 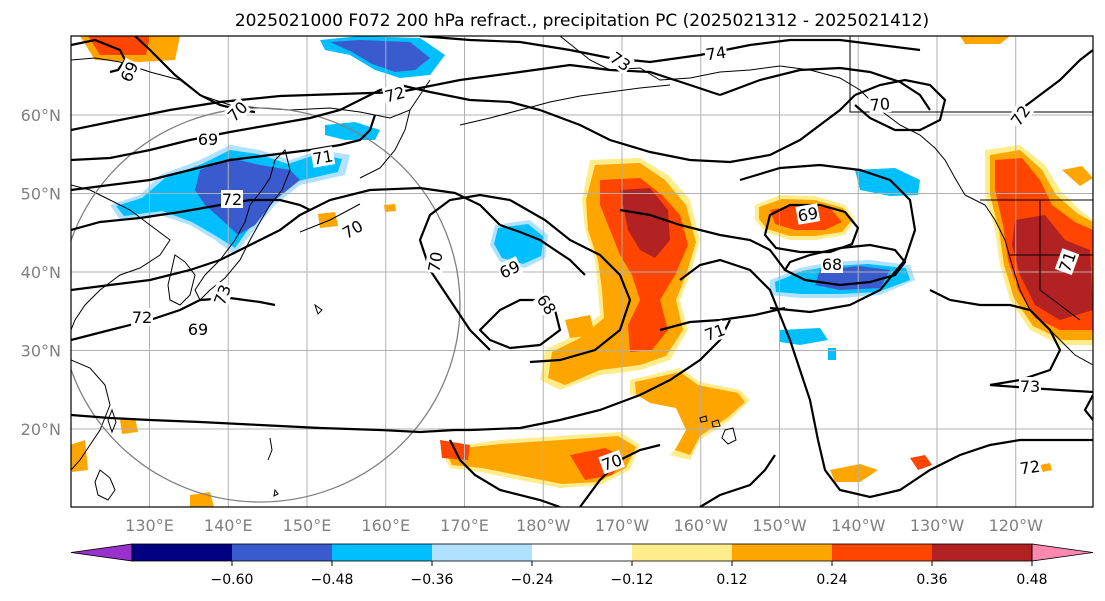 I want to click on colorbar-extend-low, so click(x=101, y=552).